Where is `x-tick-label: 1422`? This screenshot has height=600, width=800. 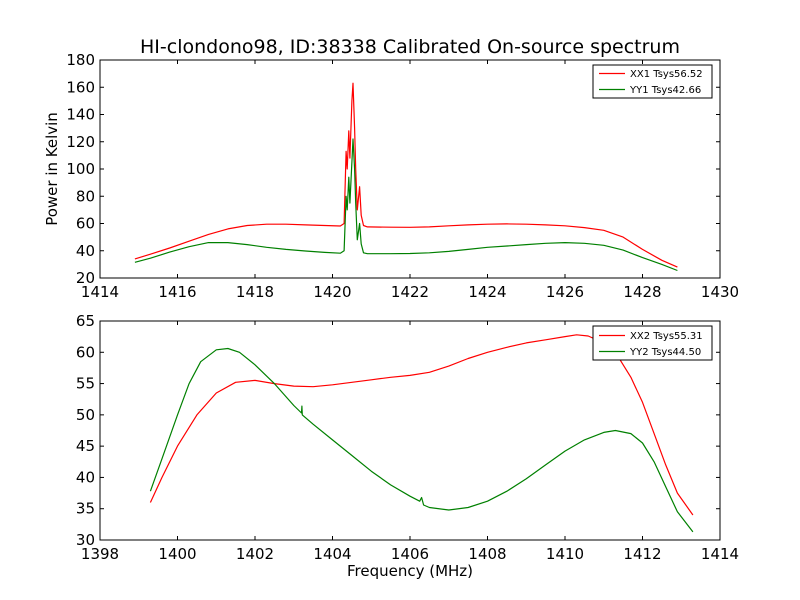 x-tick-label: 1422 is located at coordinates (410, 292).